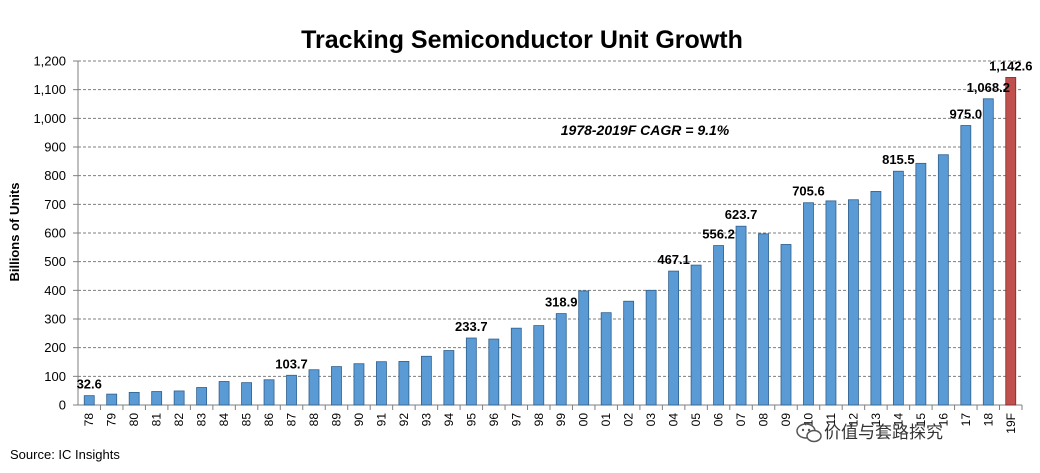 This screenshot has width=1040, height=473. I want to click on x-tick-label: 96, so click(494, 420).